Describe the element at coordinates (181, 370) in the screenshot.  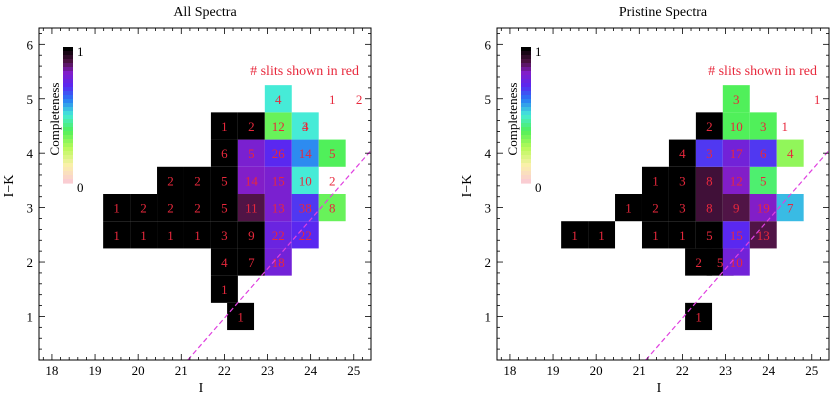
I see `x-tick-label: 21` at that location.